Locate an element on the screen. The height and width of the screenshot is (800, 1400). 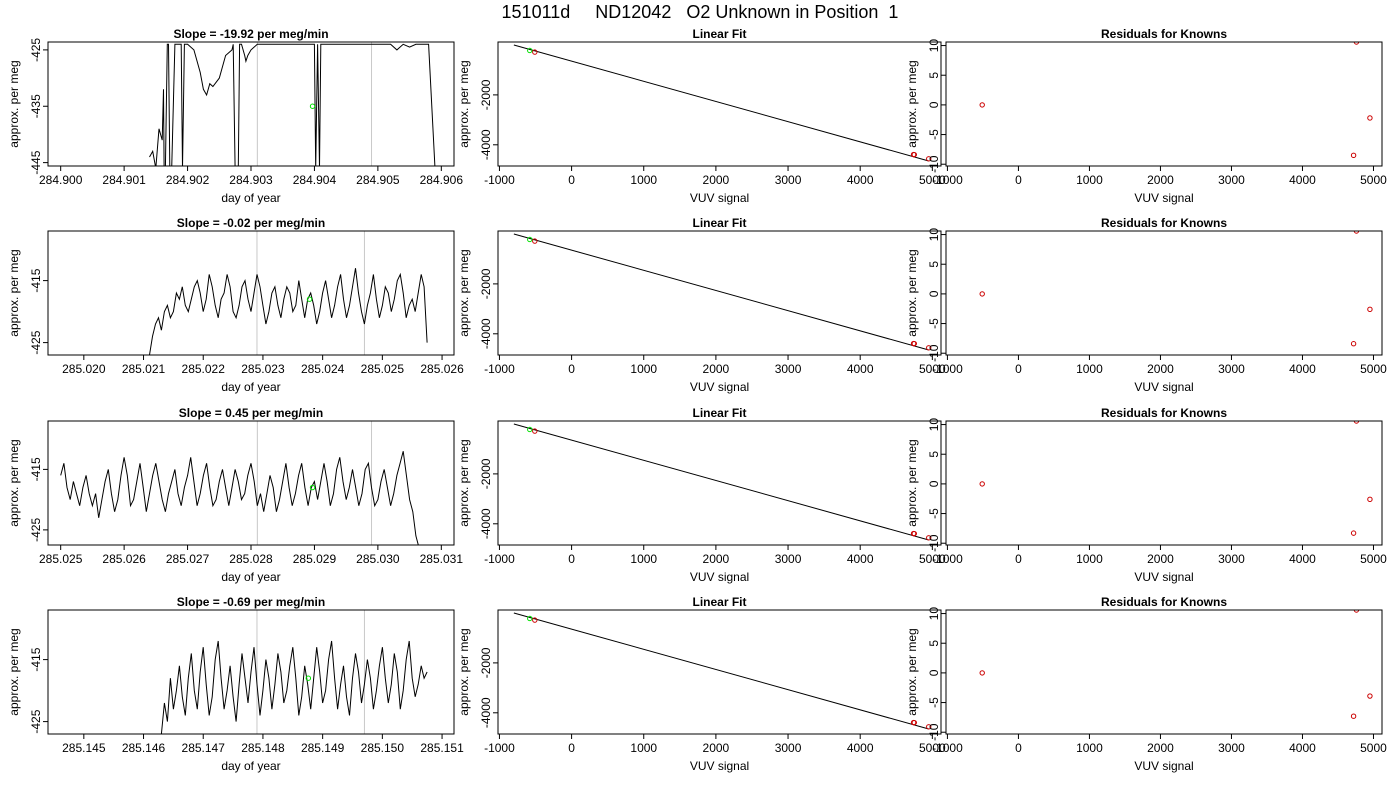
y-tick-label: -445 is located at coordinates (36, 162).